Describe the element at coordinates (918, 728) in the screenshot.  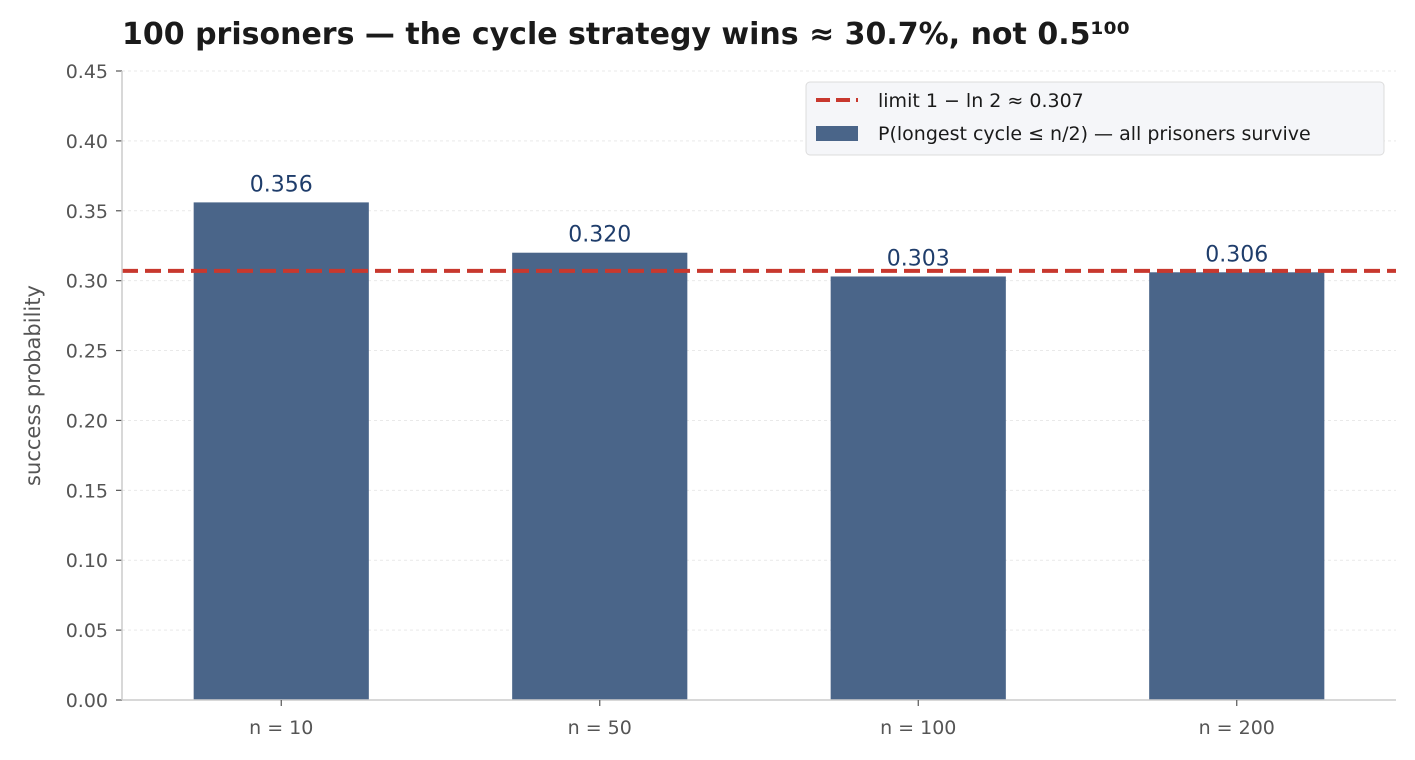
I see `x-tick-label: n = 100` at that location.